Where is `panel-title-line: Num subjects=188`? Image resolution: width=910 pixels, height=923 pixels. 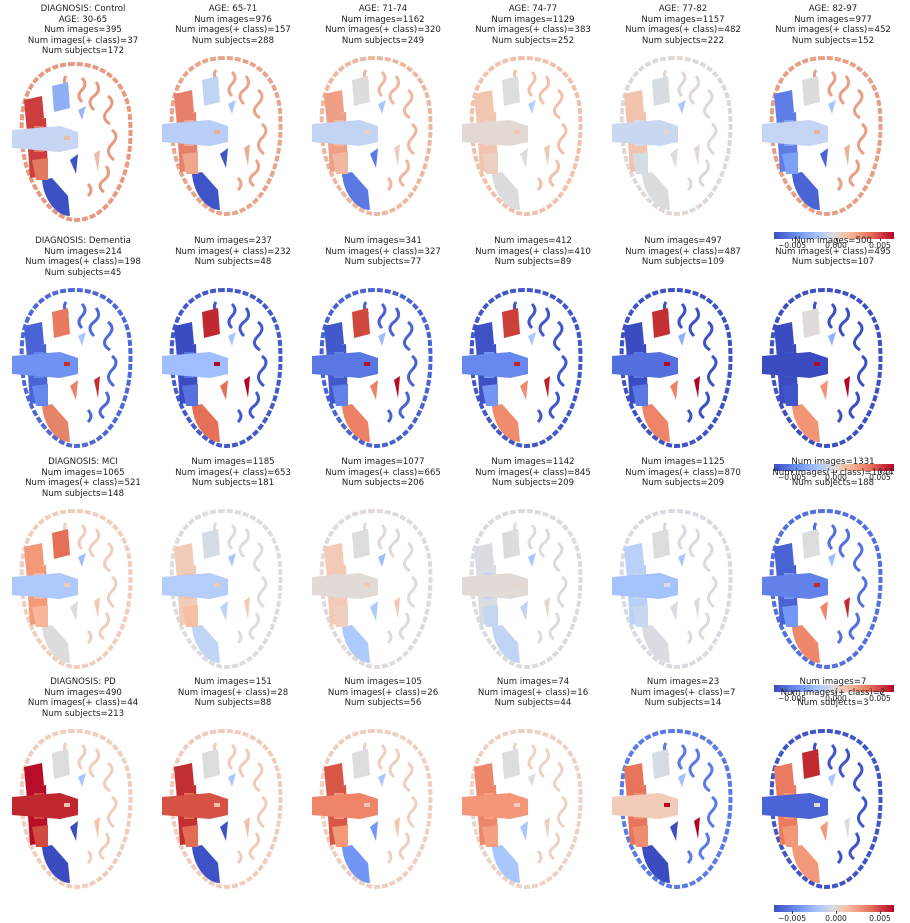
panel-title-line: Num subjects=188 is located at coordinates (833, 483).